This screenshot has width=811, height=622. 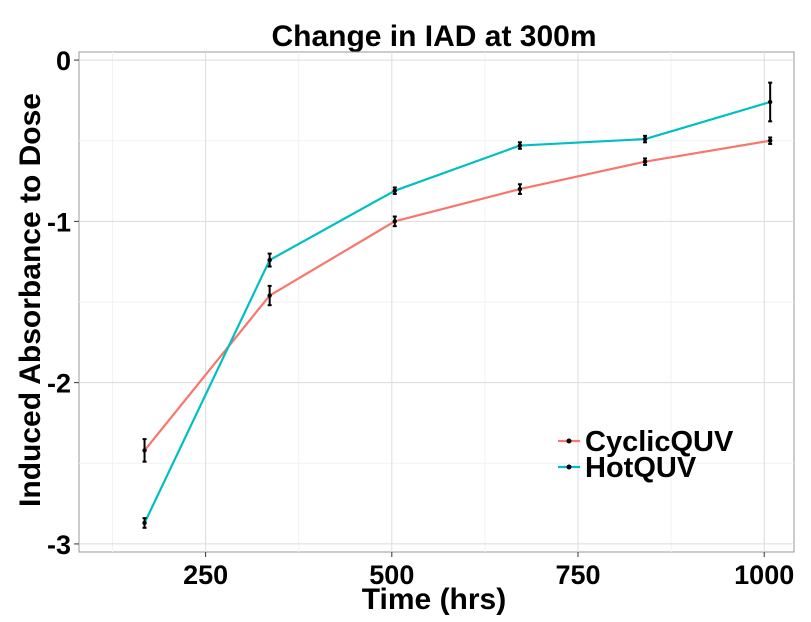 What do you see at coordinates (434, 599) in the screenshot?
I see `x-axis-title: Time (hrs)` at bounding box center [434, 599].